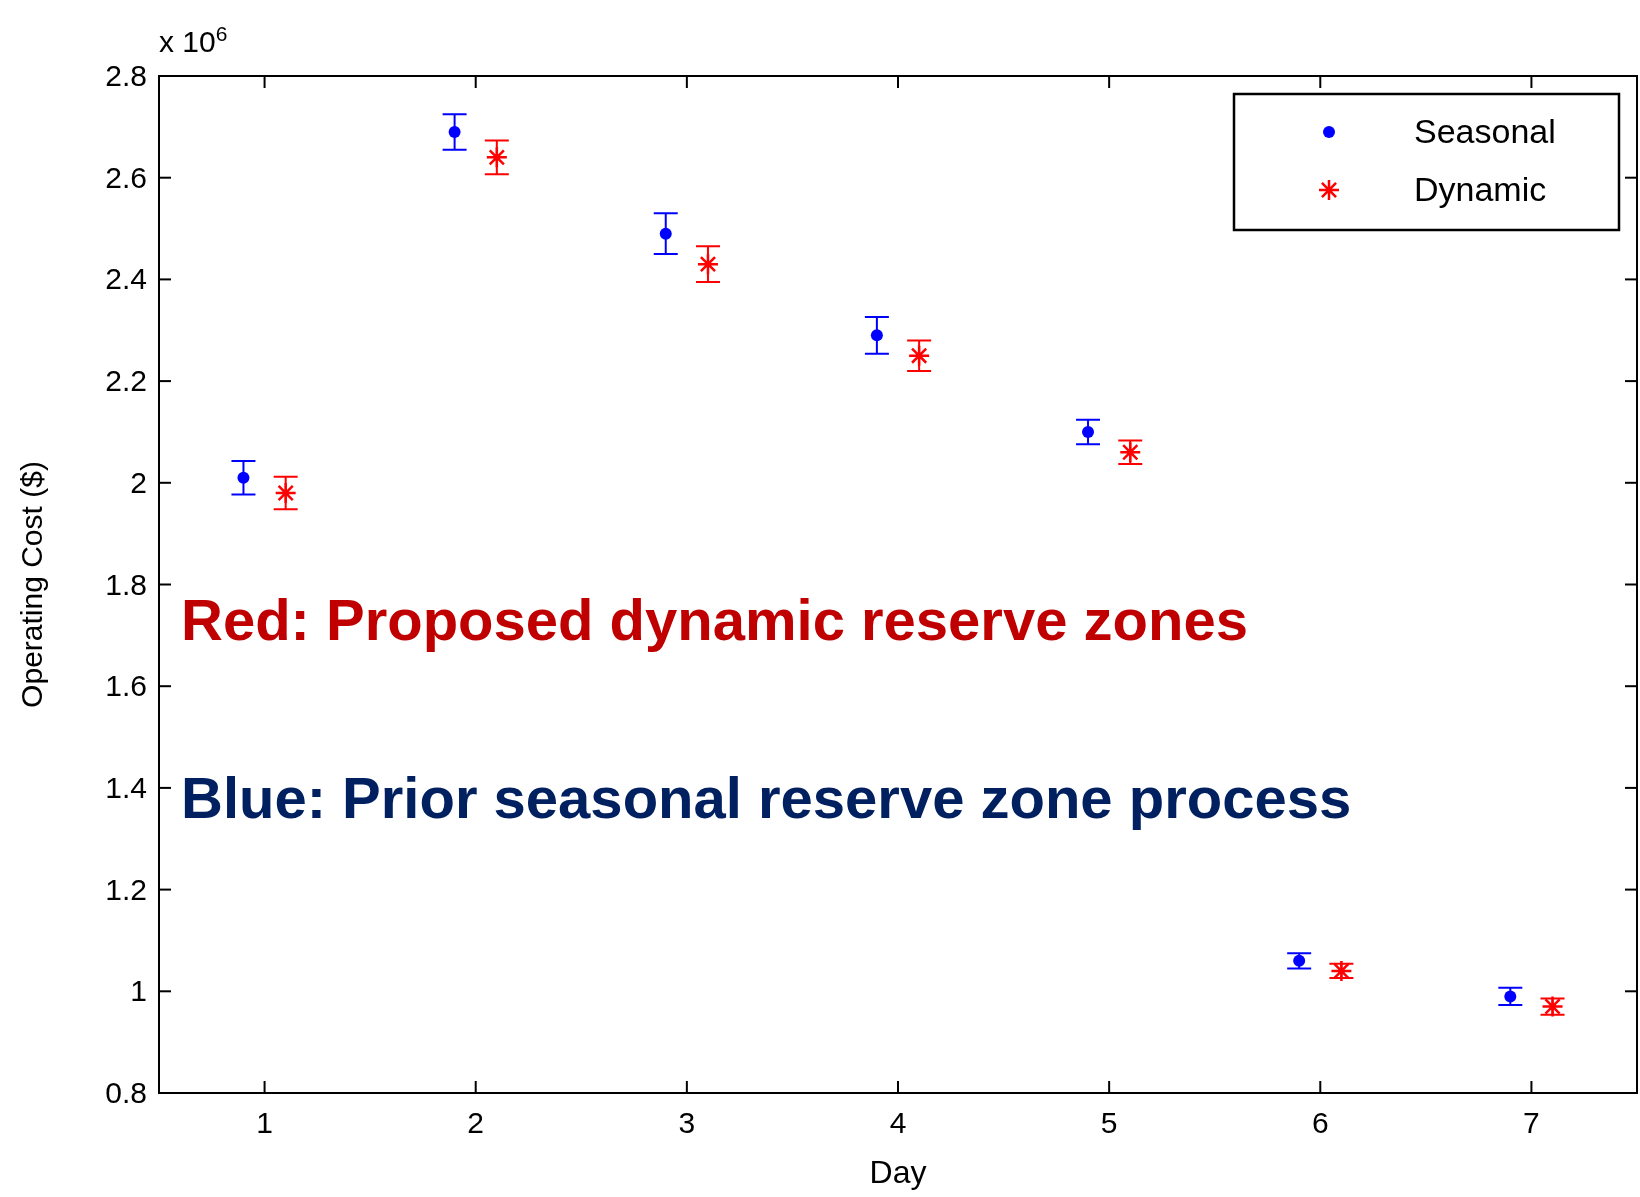  Describe the element at coordinates (1109, 1122) in the screenshot. I see `x-tick-label: 5` at that location.